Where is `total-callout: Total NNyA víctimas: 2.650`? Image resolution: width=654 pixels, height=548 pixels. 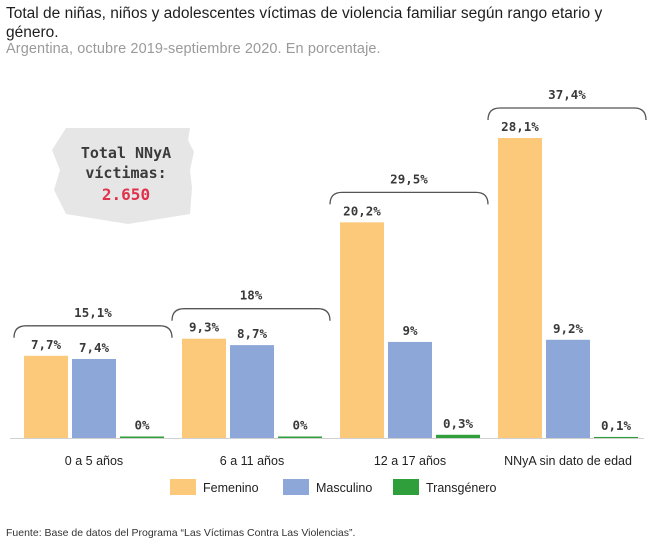 total-callout: Total NNyA víctimas: 2.650 is located at coordinates (123, 176).